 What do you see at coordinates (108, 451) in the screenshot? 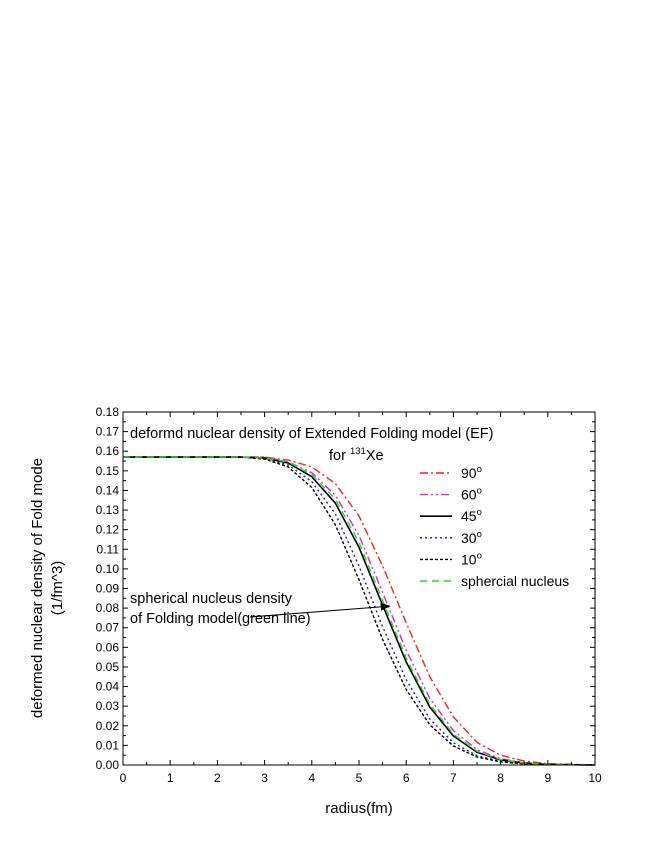
I see `y-tick-label: 0.16` at bounding box center [108, 451].